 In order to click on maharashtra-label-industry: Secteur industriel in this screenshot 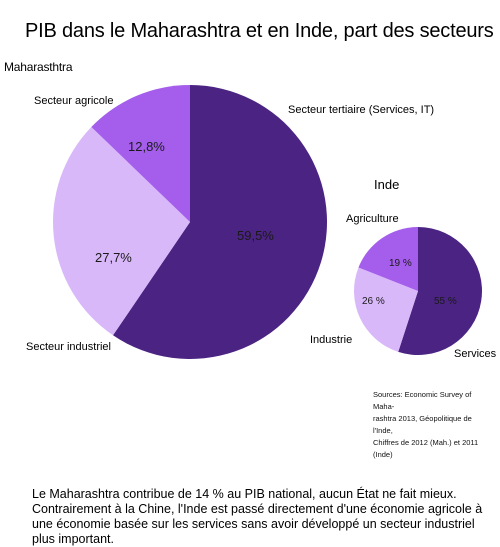, I will do `click(68, 347)`.